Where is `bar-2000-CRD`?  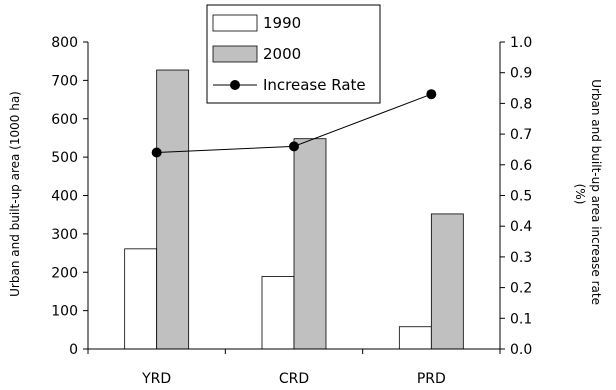
bar-2000-CRD is located at coordinates (310, 244).